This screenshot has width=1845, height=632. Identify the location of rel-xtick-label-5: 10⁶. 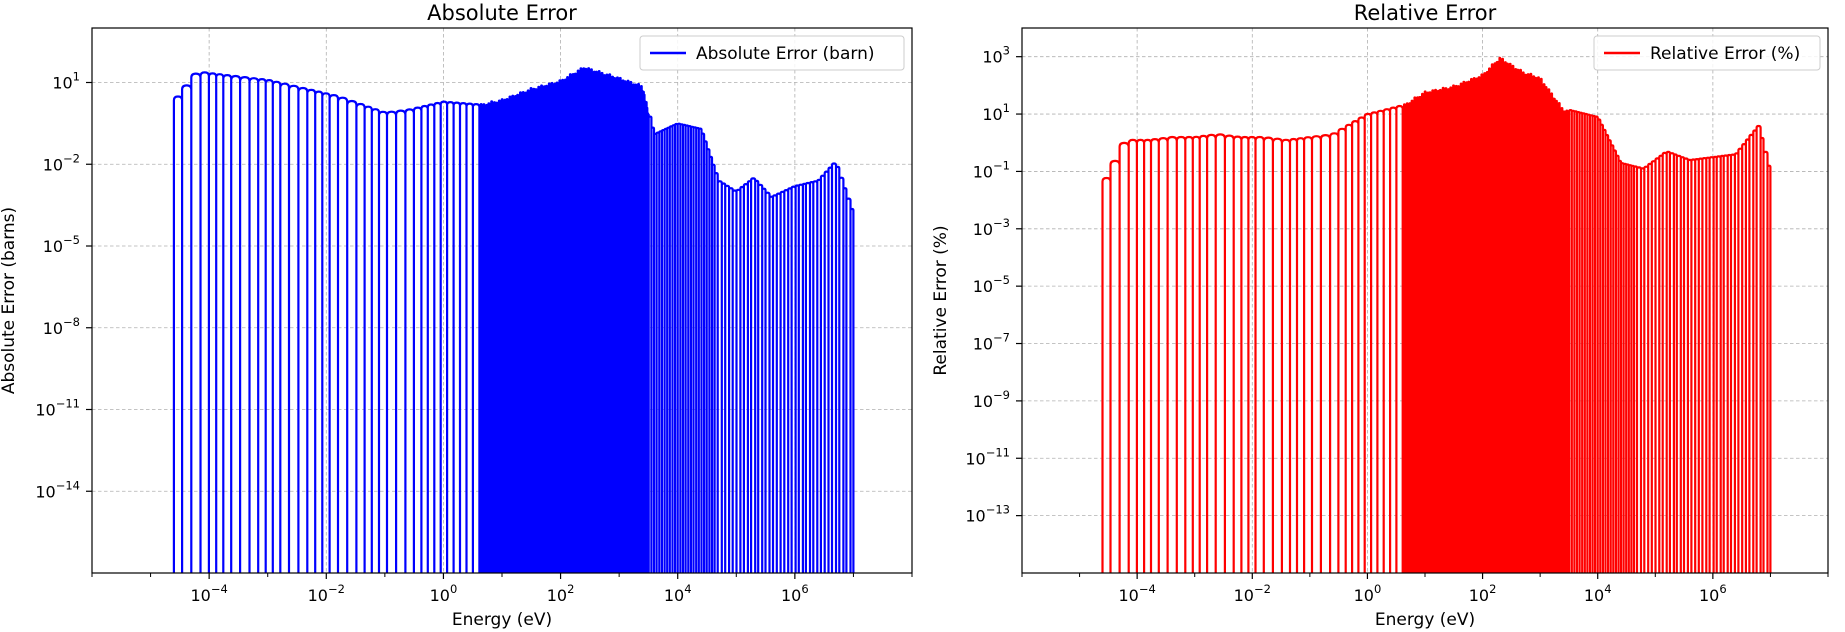
(1713, 593).